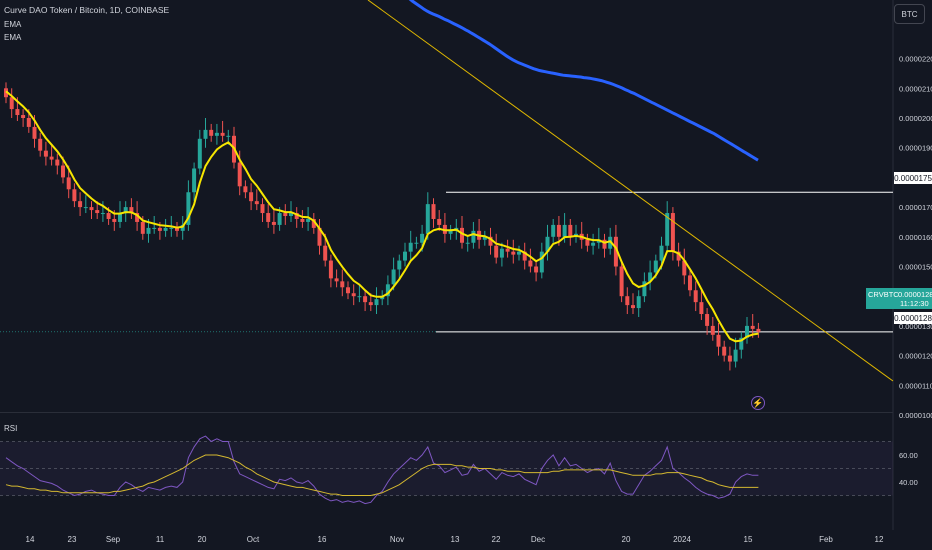 The height and width of the screenshot is (550, 932). I want to click on level-label-lower: 0.0000128, so click(913, 318).